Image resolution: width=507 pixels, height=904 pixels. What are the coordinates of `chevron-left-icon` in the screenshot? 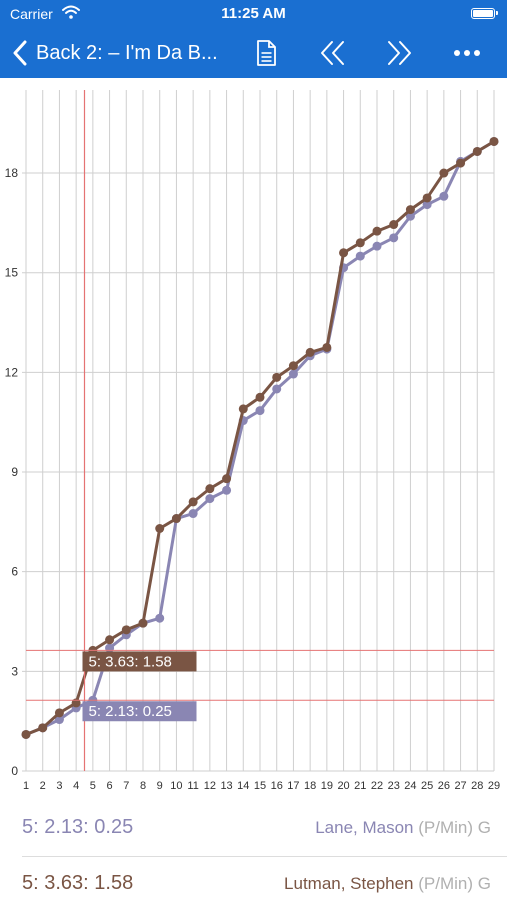 It's located at (20, 53).